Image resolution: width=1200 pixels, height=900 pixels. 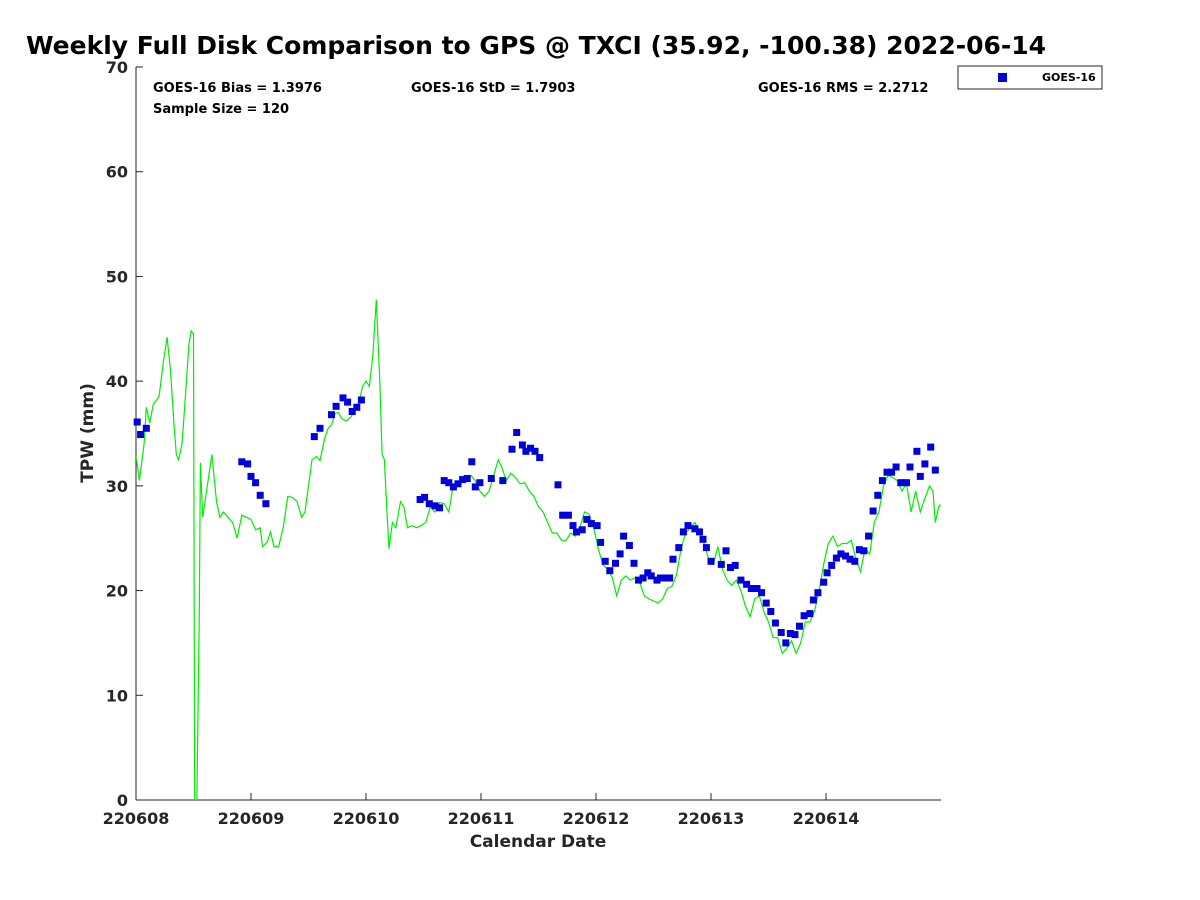 I want to click on x-tick-label: 220612, so click(x=596, y=818).